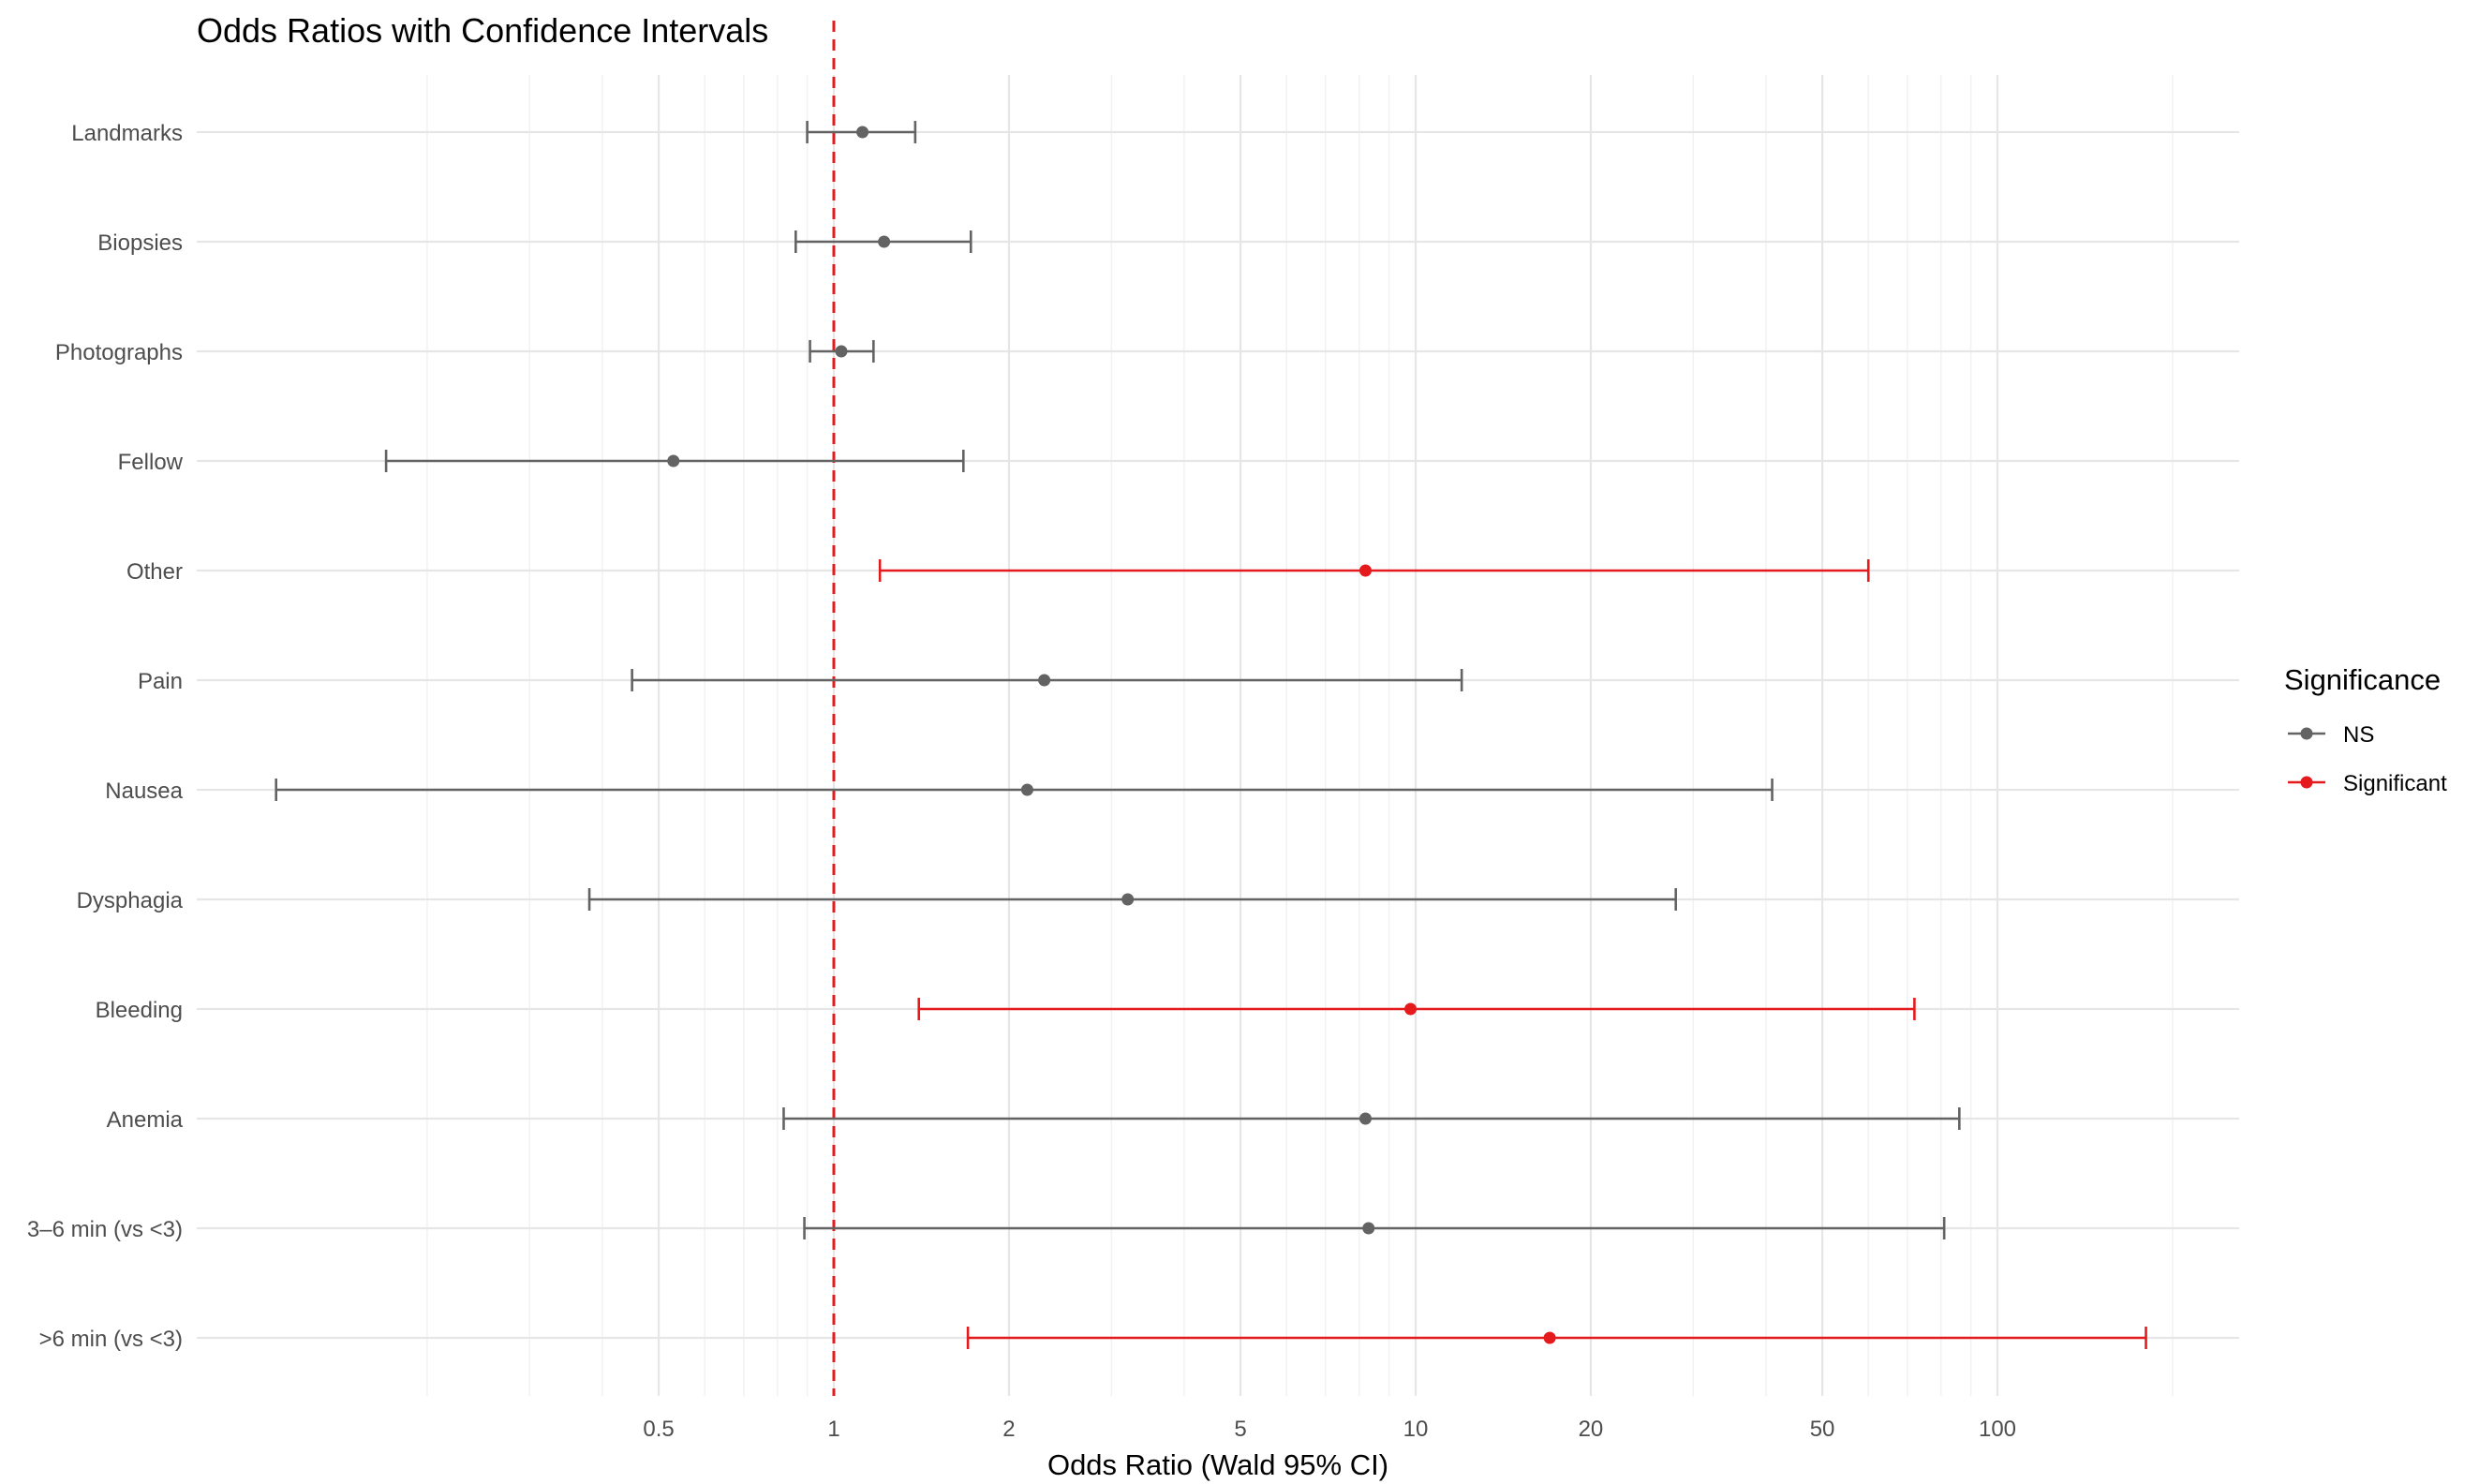 The height and width of the screenshot is (1484, 2479). What do you see at coordinates (1997, 1429) in the screenshot?
I see `x-tick-label: 100` at bounding box center [1997, 1429].